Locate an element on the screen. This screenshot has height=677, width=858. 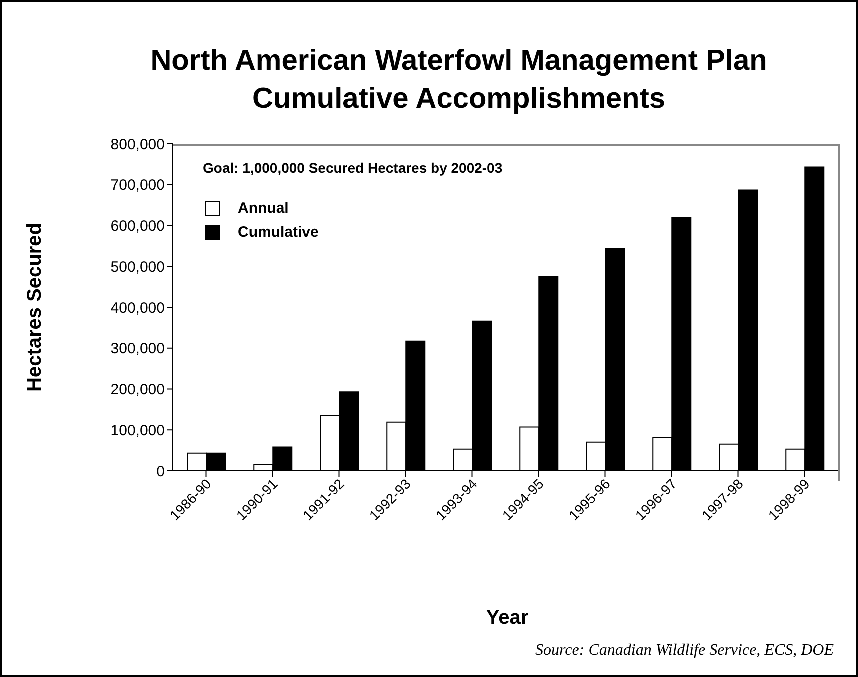
y-axis-title: Hectares Secured is located at coordinates (35, 307).